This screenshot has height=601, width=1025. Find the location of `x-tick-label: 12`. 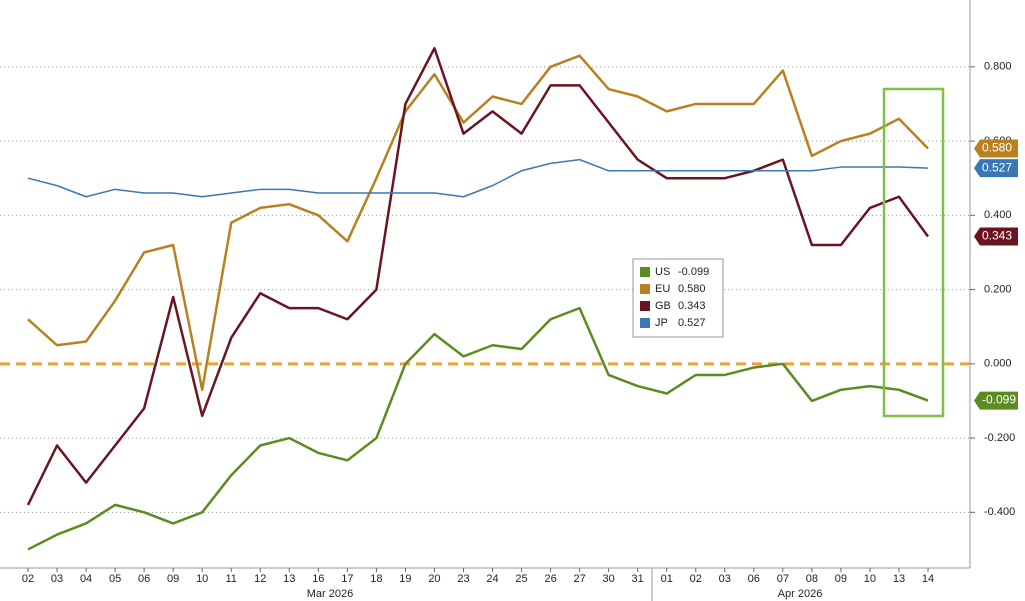

x-tick-label: 12 is located at coordinates (260, 579).